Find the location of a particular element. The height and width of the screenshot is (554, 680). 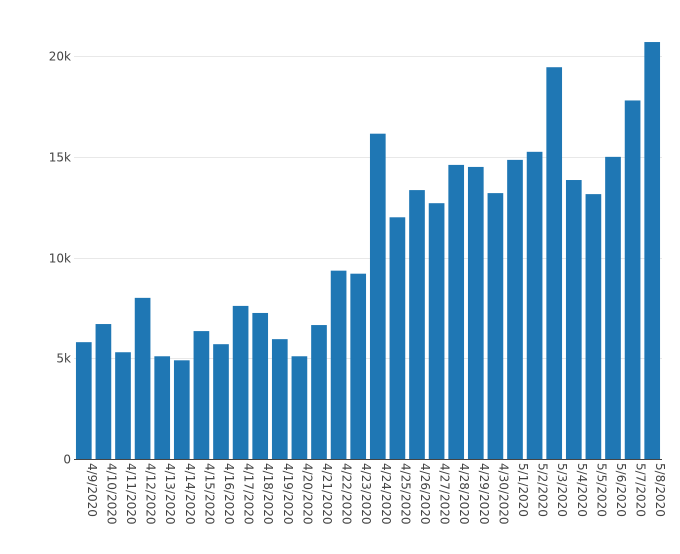

x-tick-label: 4/23/2020 is located at coordinates (366, 494).